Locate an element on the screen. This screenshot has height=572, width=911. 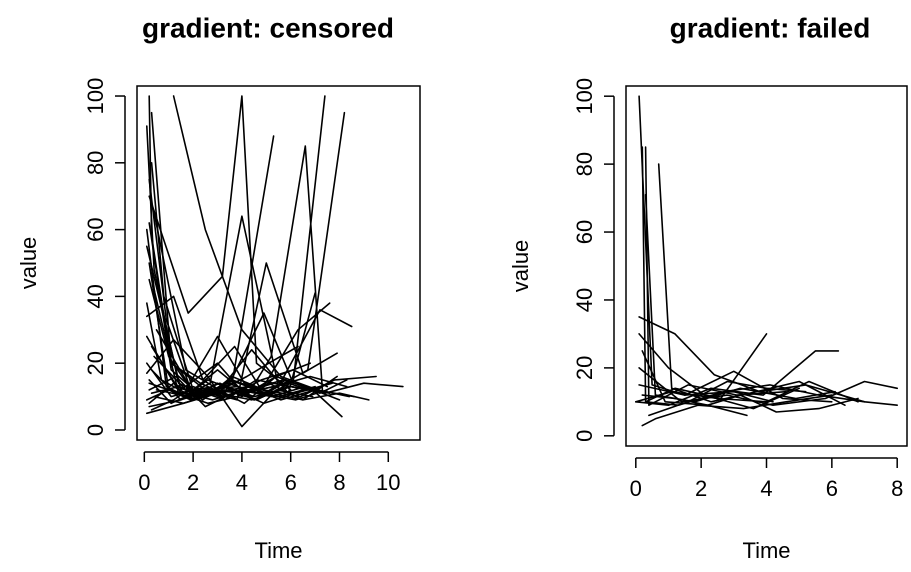
chart-title: gradient: failed is located at coordinates (770, 27).